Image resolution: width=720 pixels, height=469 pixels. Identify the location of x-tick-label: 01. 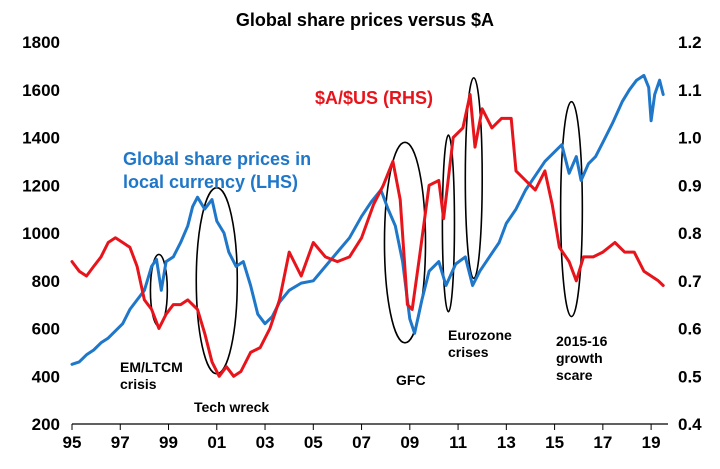
(216, 442).